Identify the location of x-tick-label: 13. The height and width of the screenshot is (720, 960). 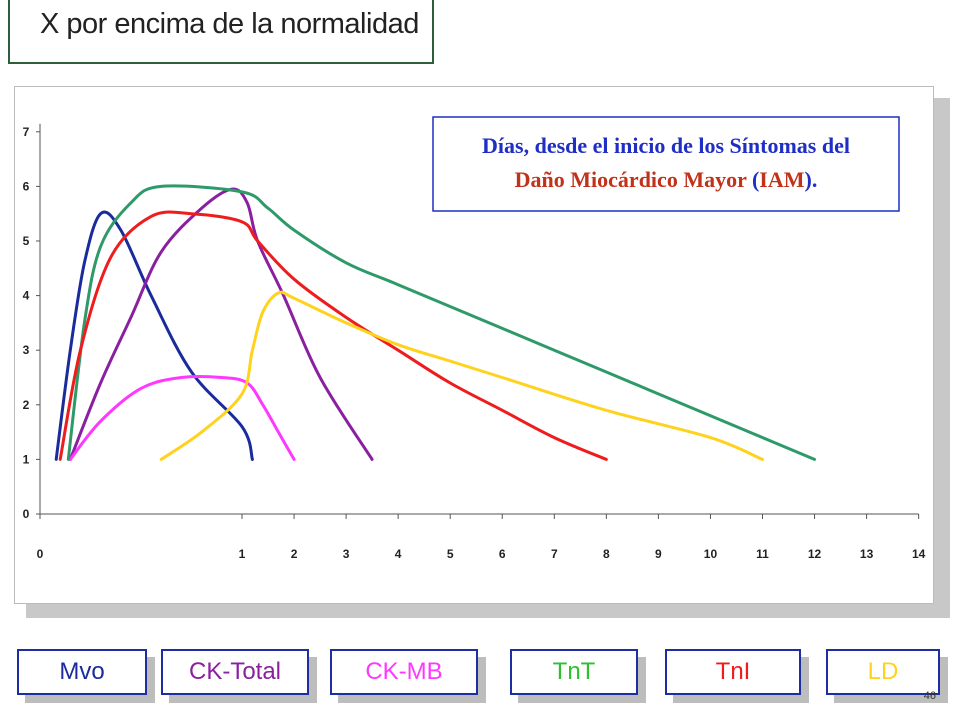
(867, 554).